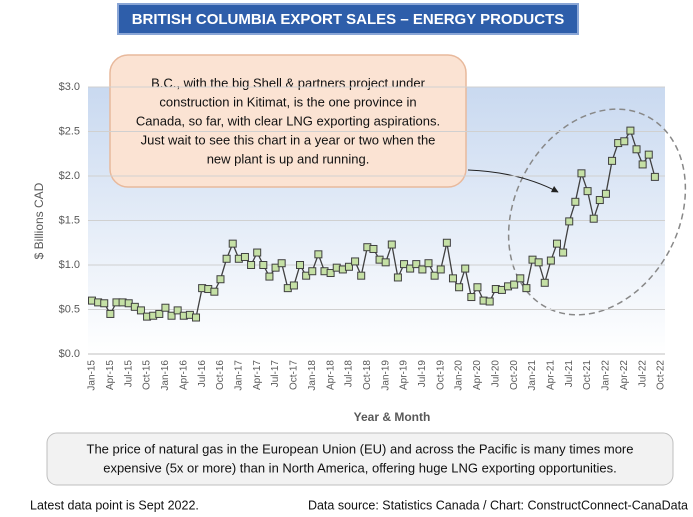 This screenshot has height=517, width=693. What do you see at coordinates (404, 375) in the screenshot?
I see `x-tick-label: Apr-19` at bounding box center [404, 375].